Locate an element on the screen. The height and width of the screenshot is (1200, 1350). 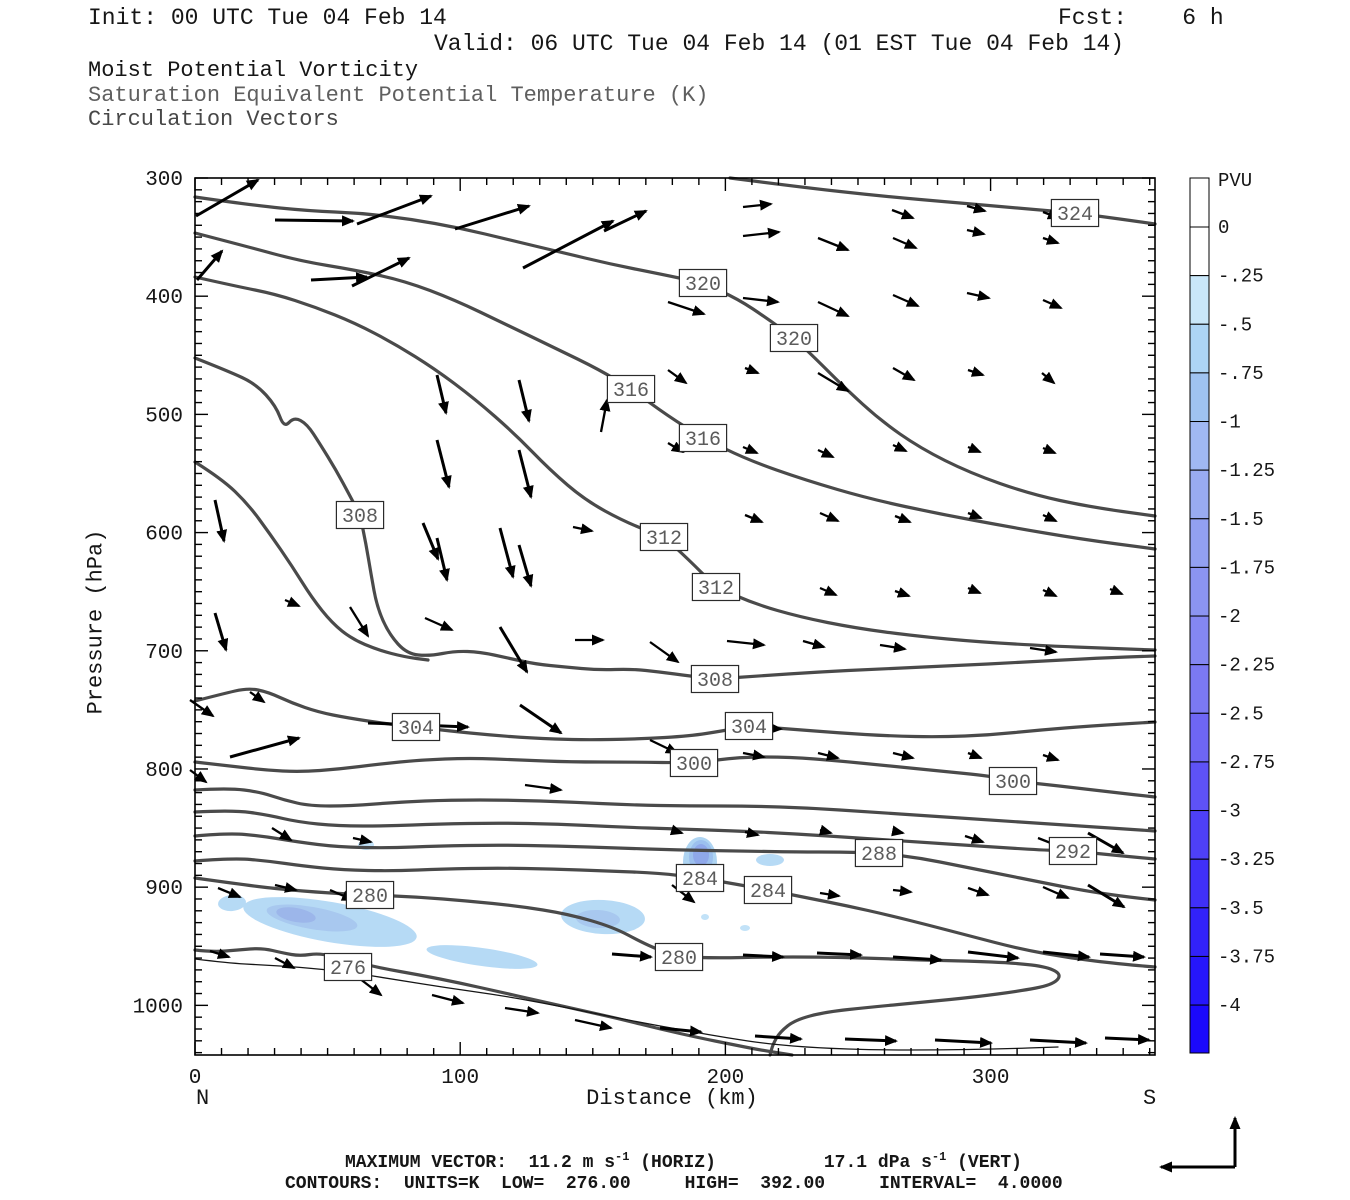
colorbar-tick-label: -4 is located at coordinates (1229, 1006).